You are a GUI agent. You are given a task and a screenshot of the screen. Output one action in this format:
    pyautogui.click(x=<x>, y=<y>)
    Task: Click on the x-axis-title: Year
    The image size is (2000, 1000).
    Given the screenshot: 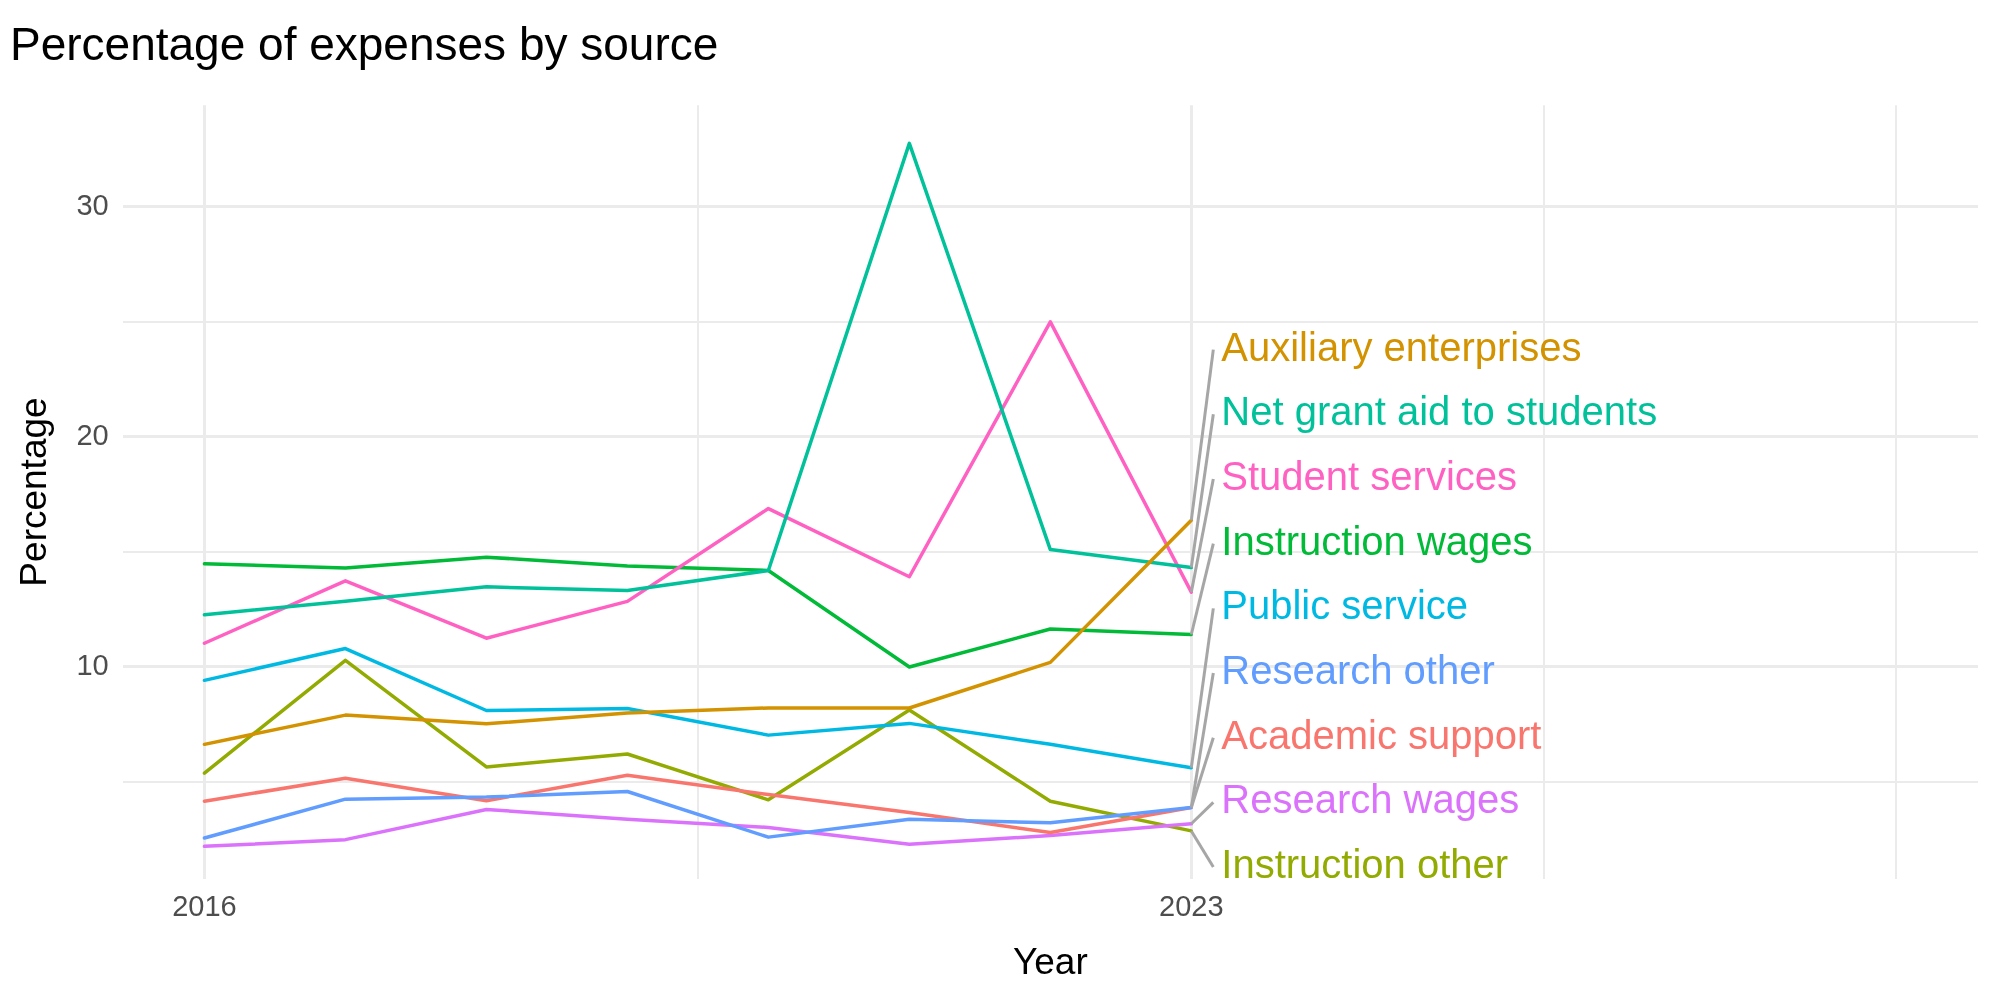 What is the action you would take?
    pyautogui.click(x=1050, y=961)
    